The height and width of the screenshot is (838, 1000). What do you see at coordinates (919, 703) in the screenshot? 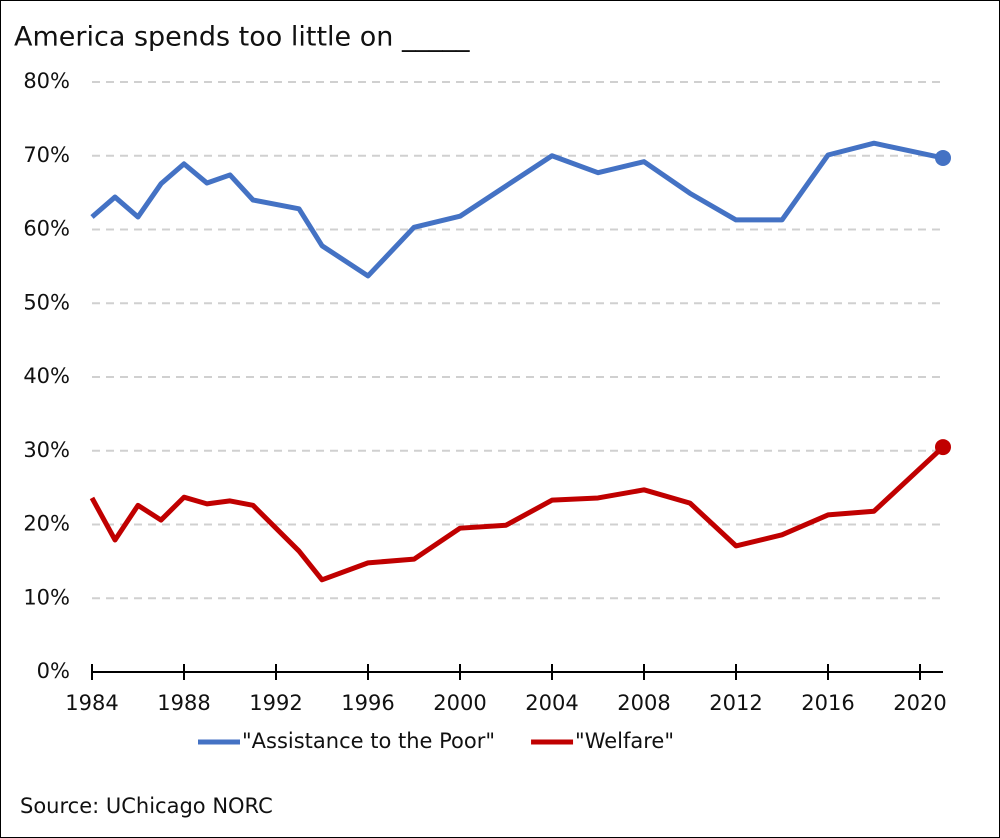
I see `x-tick-label: 2020` at bounding box center [919, 703].